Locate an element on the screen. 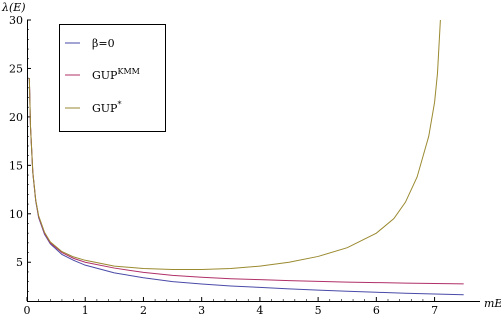 The image size is (501, 329). x-tick-label: 1 is located at coordinates (85, 310).